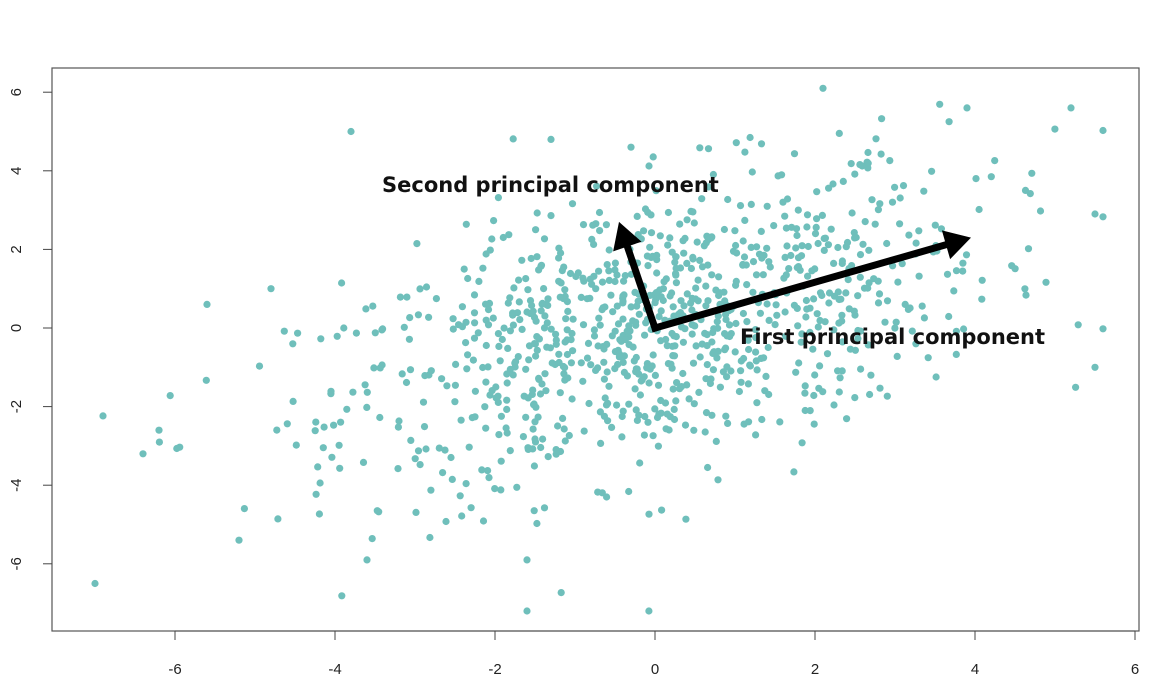 This screenshot has height=688, width=1174. What do you see at coordinates (655, 669) in the screenshot?
I see `x-tick-label: 0` at bounding box center [655, 669].